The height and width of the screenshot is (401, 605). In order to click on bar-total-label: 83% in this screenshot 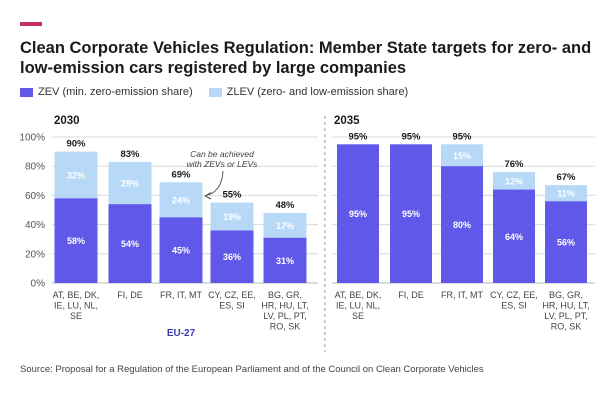, I will do `click(130, 154)`.